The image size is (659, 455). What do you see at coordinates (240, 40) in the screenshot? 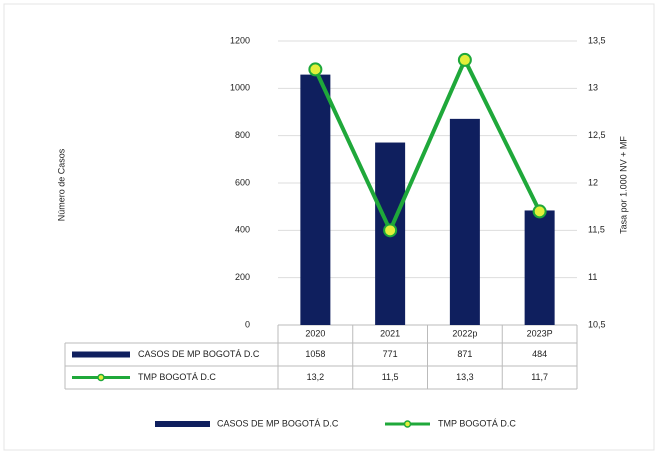
I see `y-tick-label: 1200` at bounding box center [240, 40].